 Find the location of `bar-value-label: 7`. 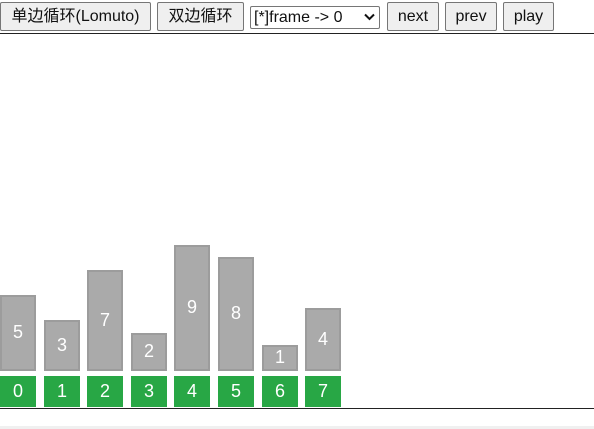

bar-value-label: 7 is located at coordinates (104, 319).